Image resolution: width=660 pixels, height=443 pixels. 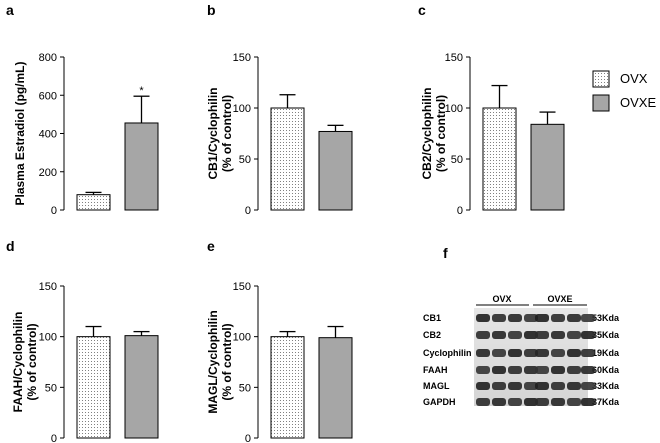 I want to click on blot-protein-label: CB2, so click(x=432, y=335).